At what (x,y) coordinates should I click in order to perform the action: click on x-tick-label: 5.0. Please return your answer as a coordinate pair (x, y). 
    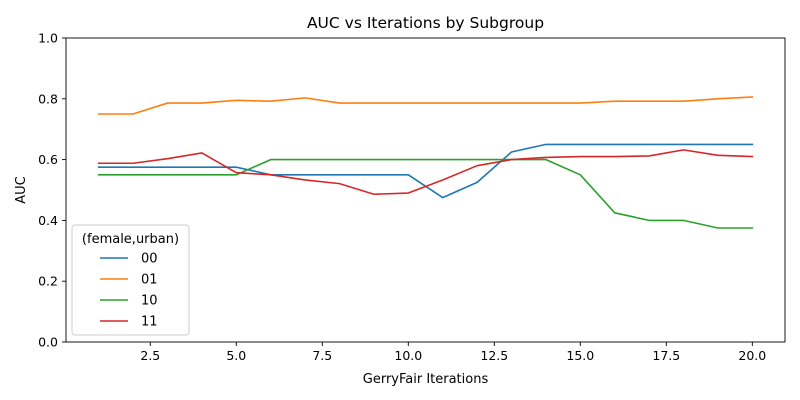
    Looking at the image, I should click on (236, 355).